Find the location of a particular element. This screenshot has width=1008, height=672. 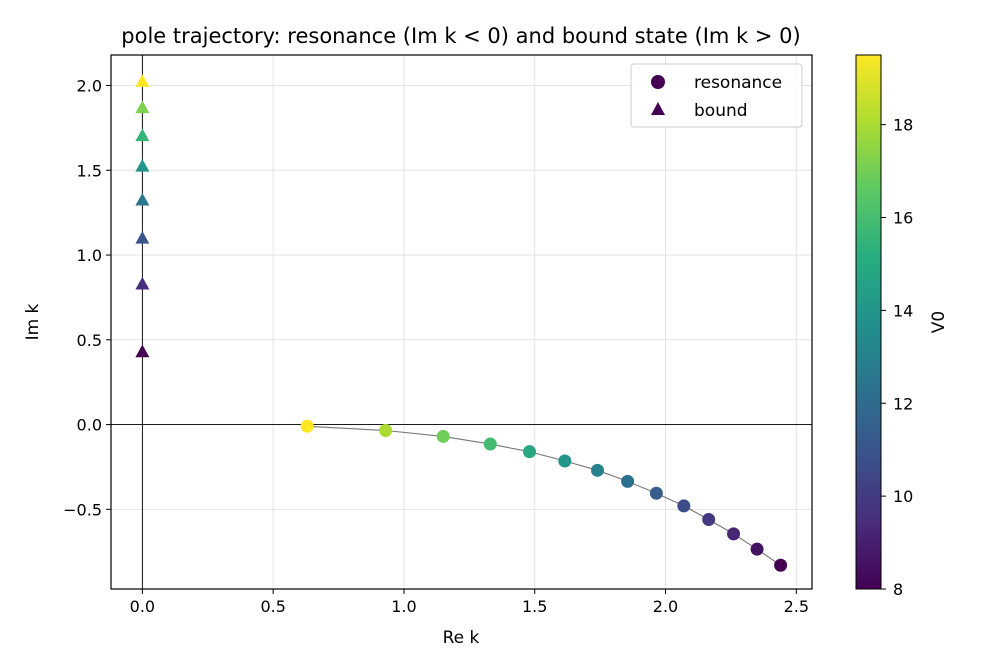

colorbar-tick-label: 8 is located at coordinates (898, 589).